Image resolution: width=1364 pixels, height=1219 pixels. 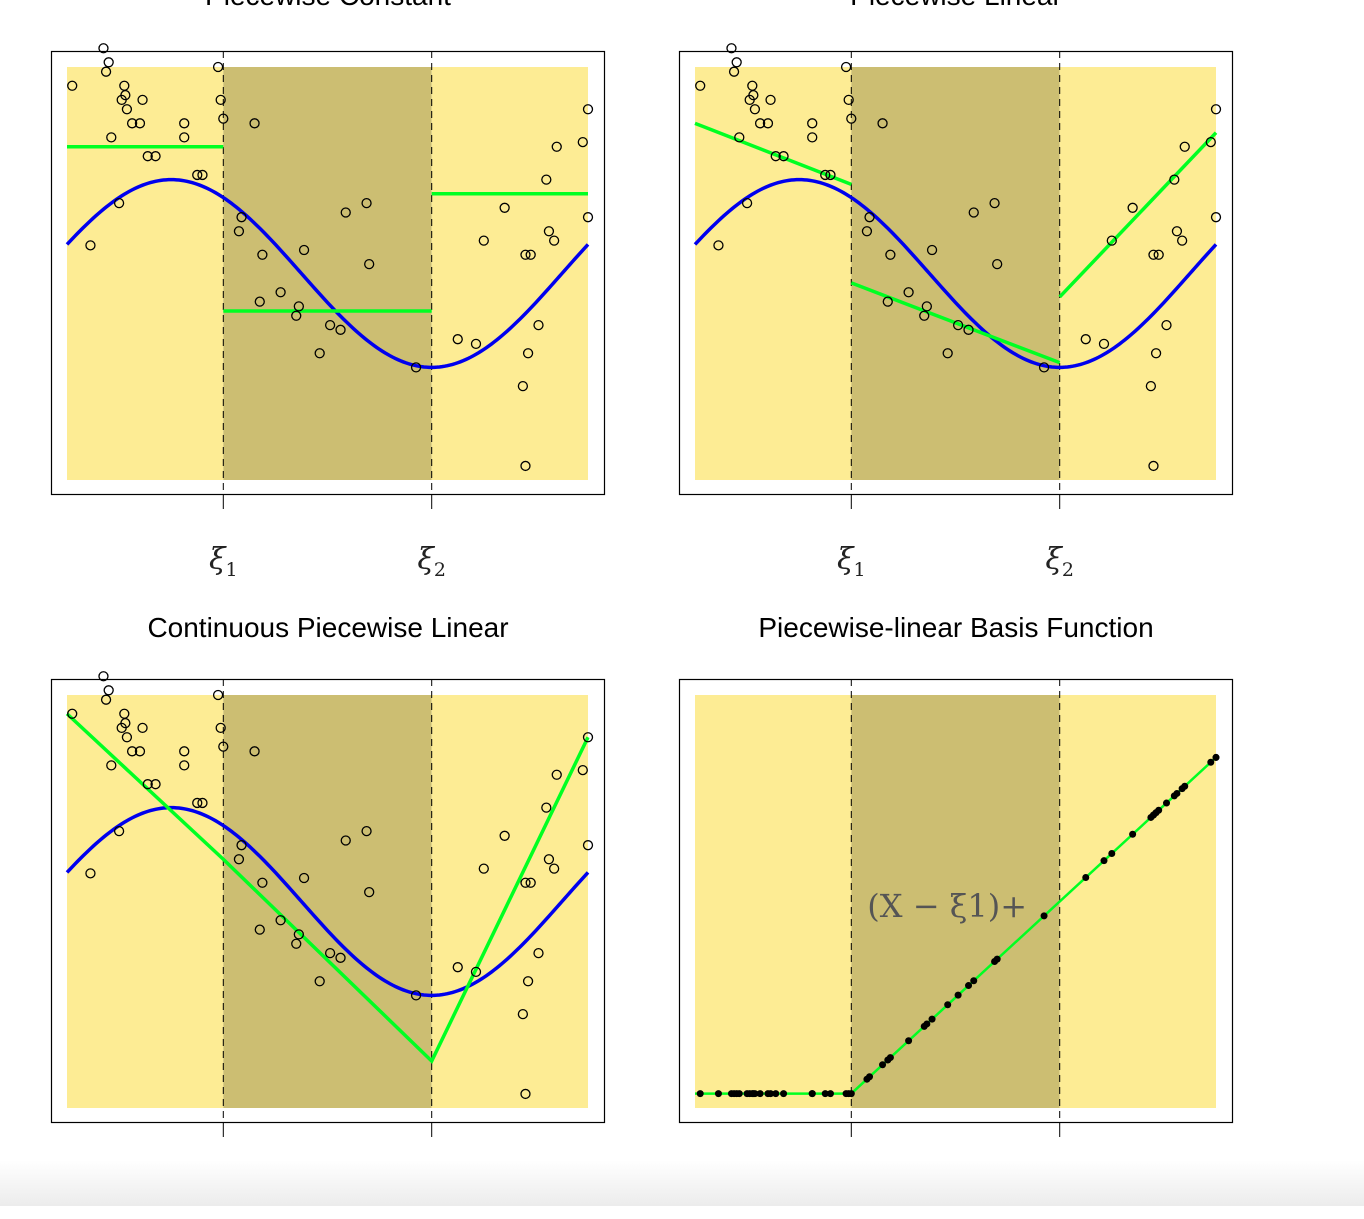 I want to click on knot-label-1: ξ1, so click(x=851, y=561).